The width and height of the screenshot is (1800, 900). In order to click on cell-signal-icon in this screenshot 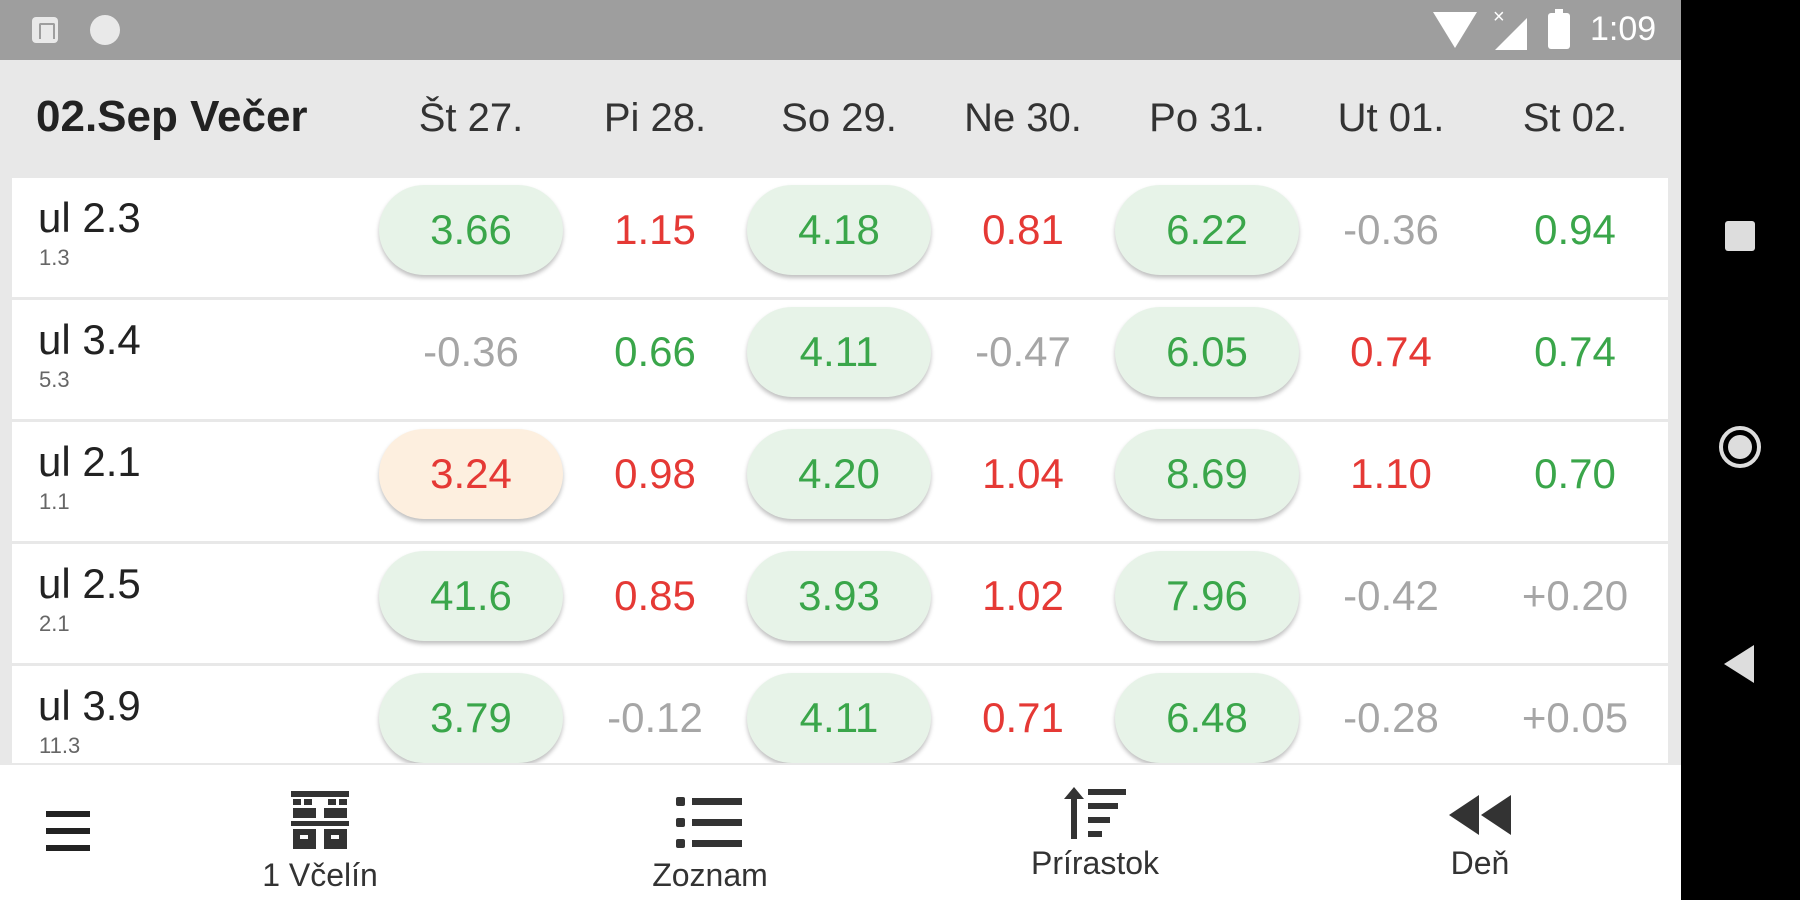, I will do `click(1511, 34)`.